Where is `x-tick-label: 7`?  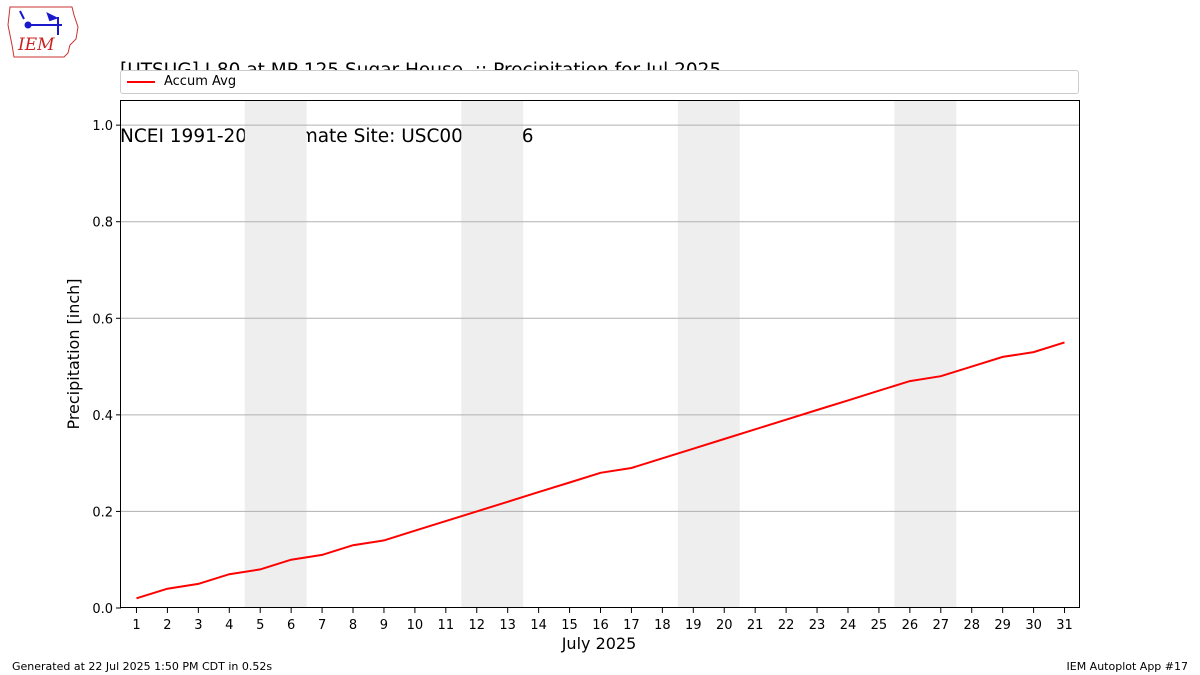 x-tick-label: 7 is located at coordinates (322, 625).